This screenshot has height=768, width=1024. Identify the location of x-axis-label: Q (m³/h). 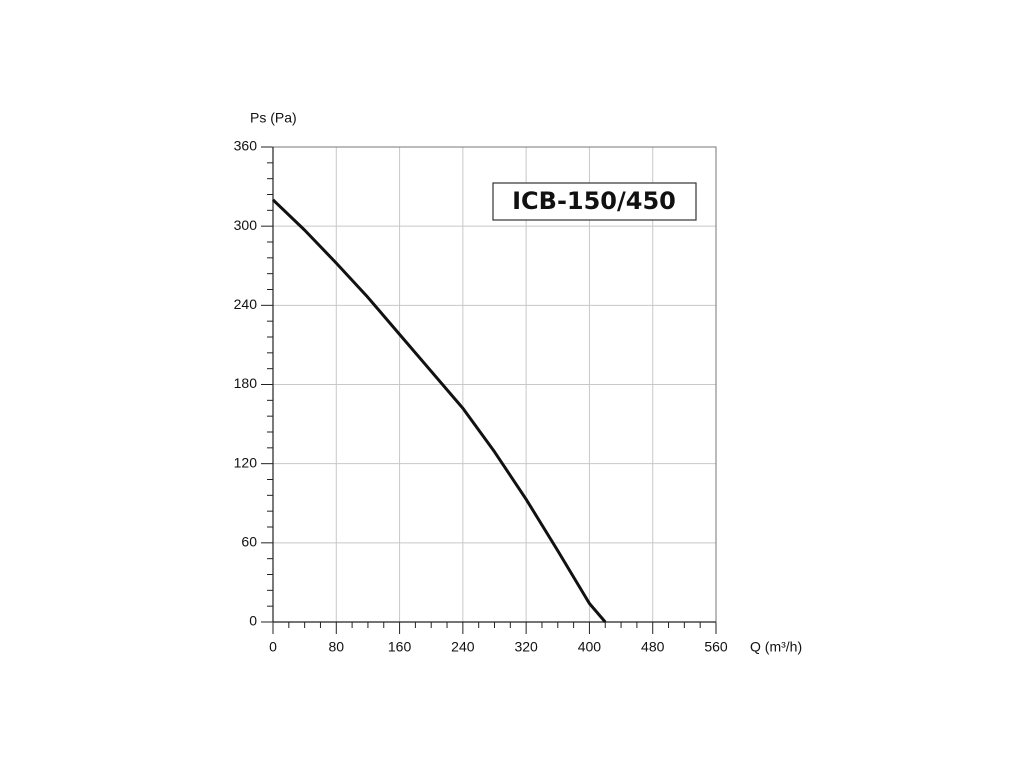
(776, 647).